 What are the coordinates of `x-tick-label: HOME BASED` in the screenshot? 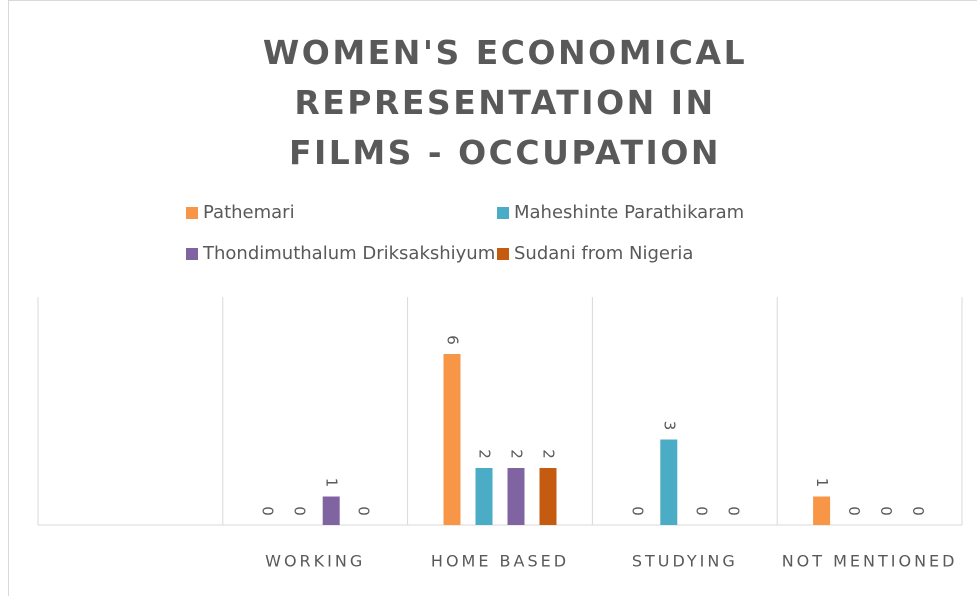 It's located at (500, 561).